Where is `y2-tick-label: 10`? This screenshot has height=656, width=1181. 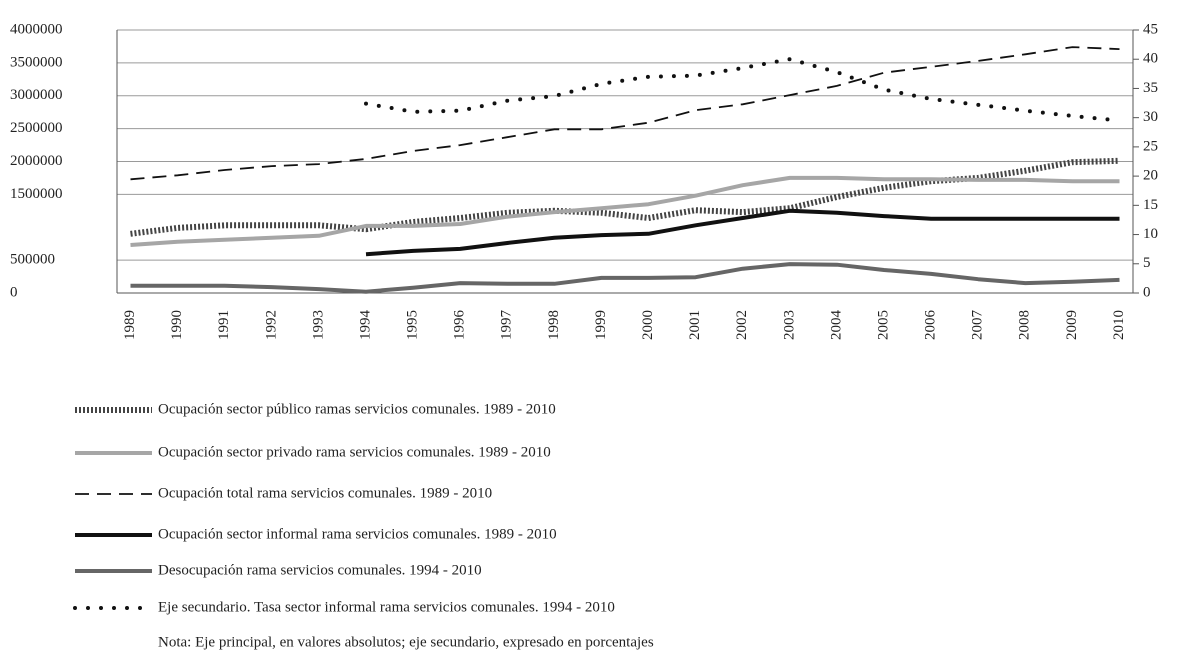 y2-tick-label: 10 is located at coordinates (1150, 234).